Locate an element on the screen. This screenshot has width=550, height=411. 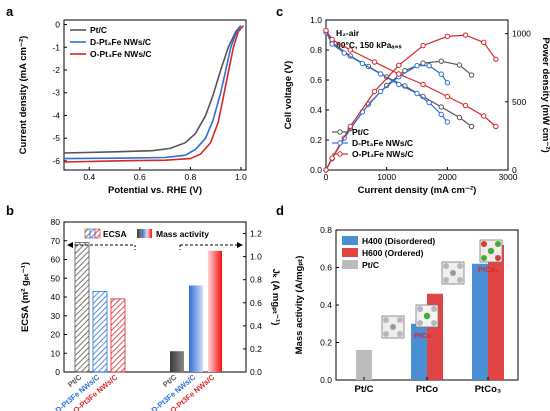
legend-ecsa-label: ECSA is located at coordinates (115, 234).